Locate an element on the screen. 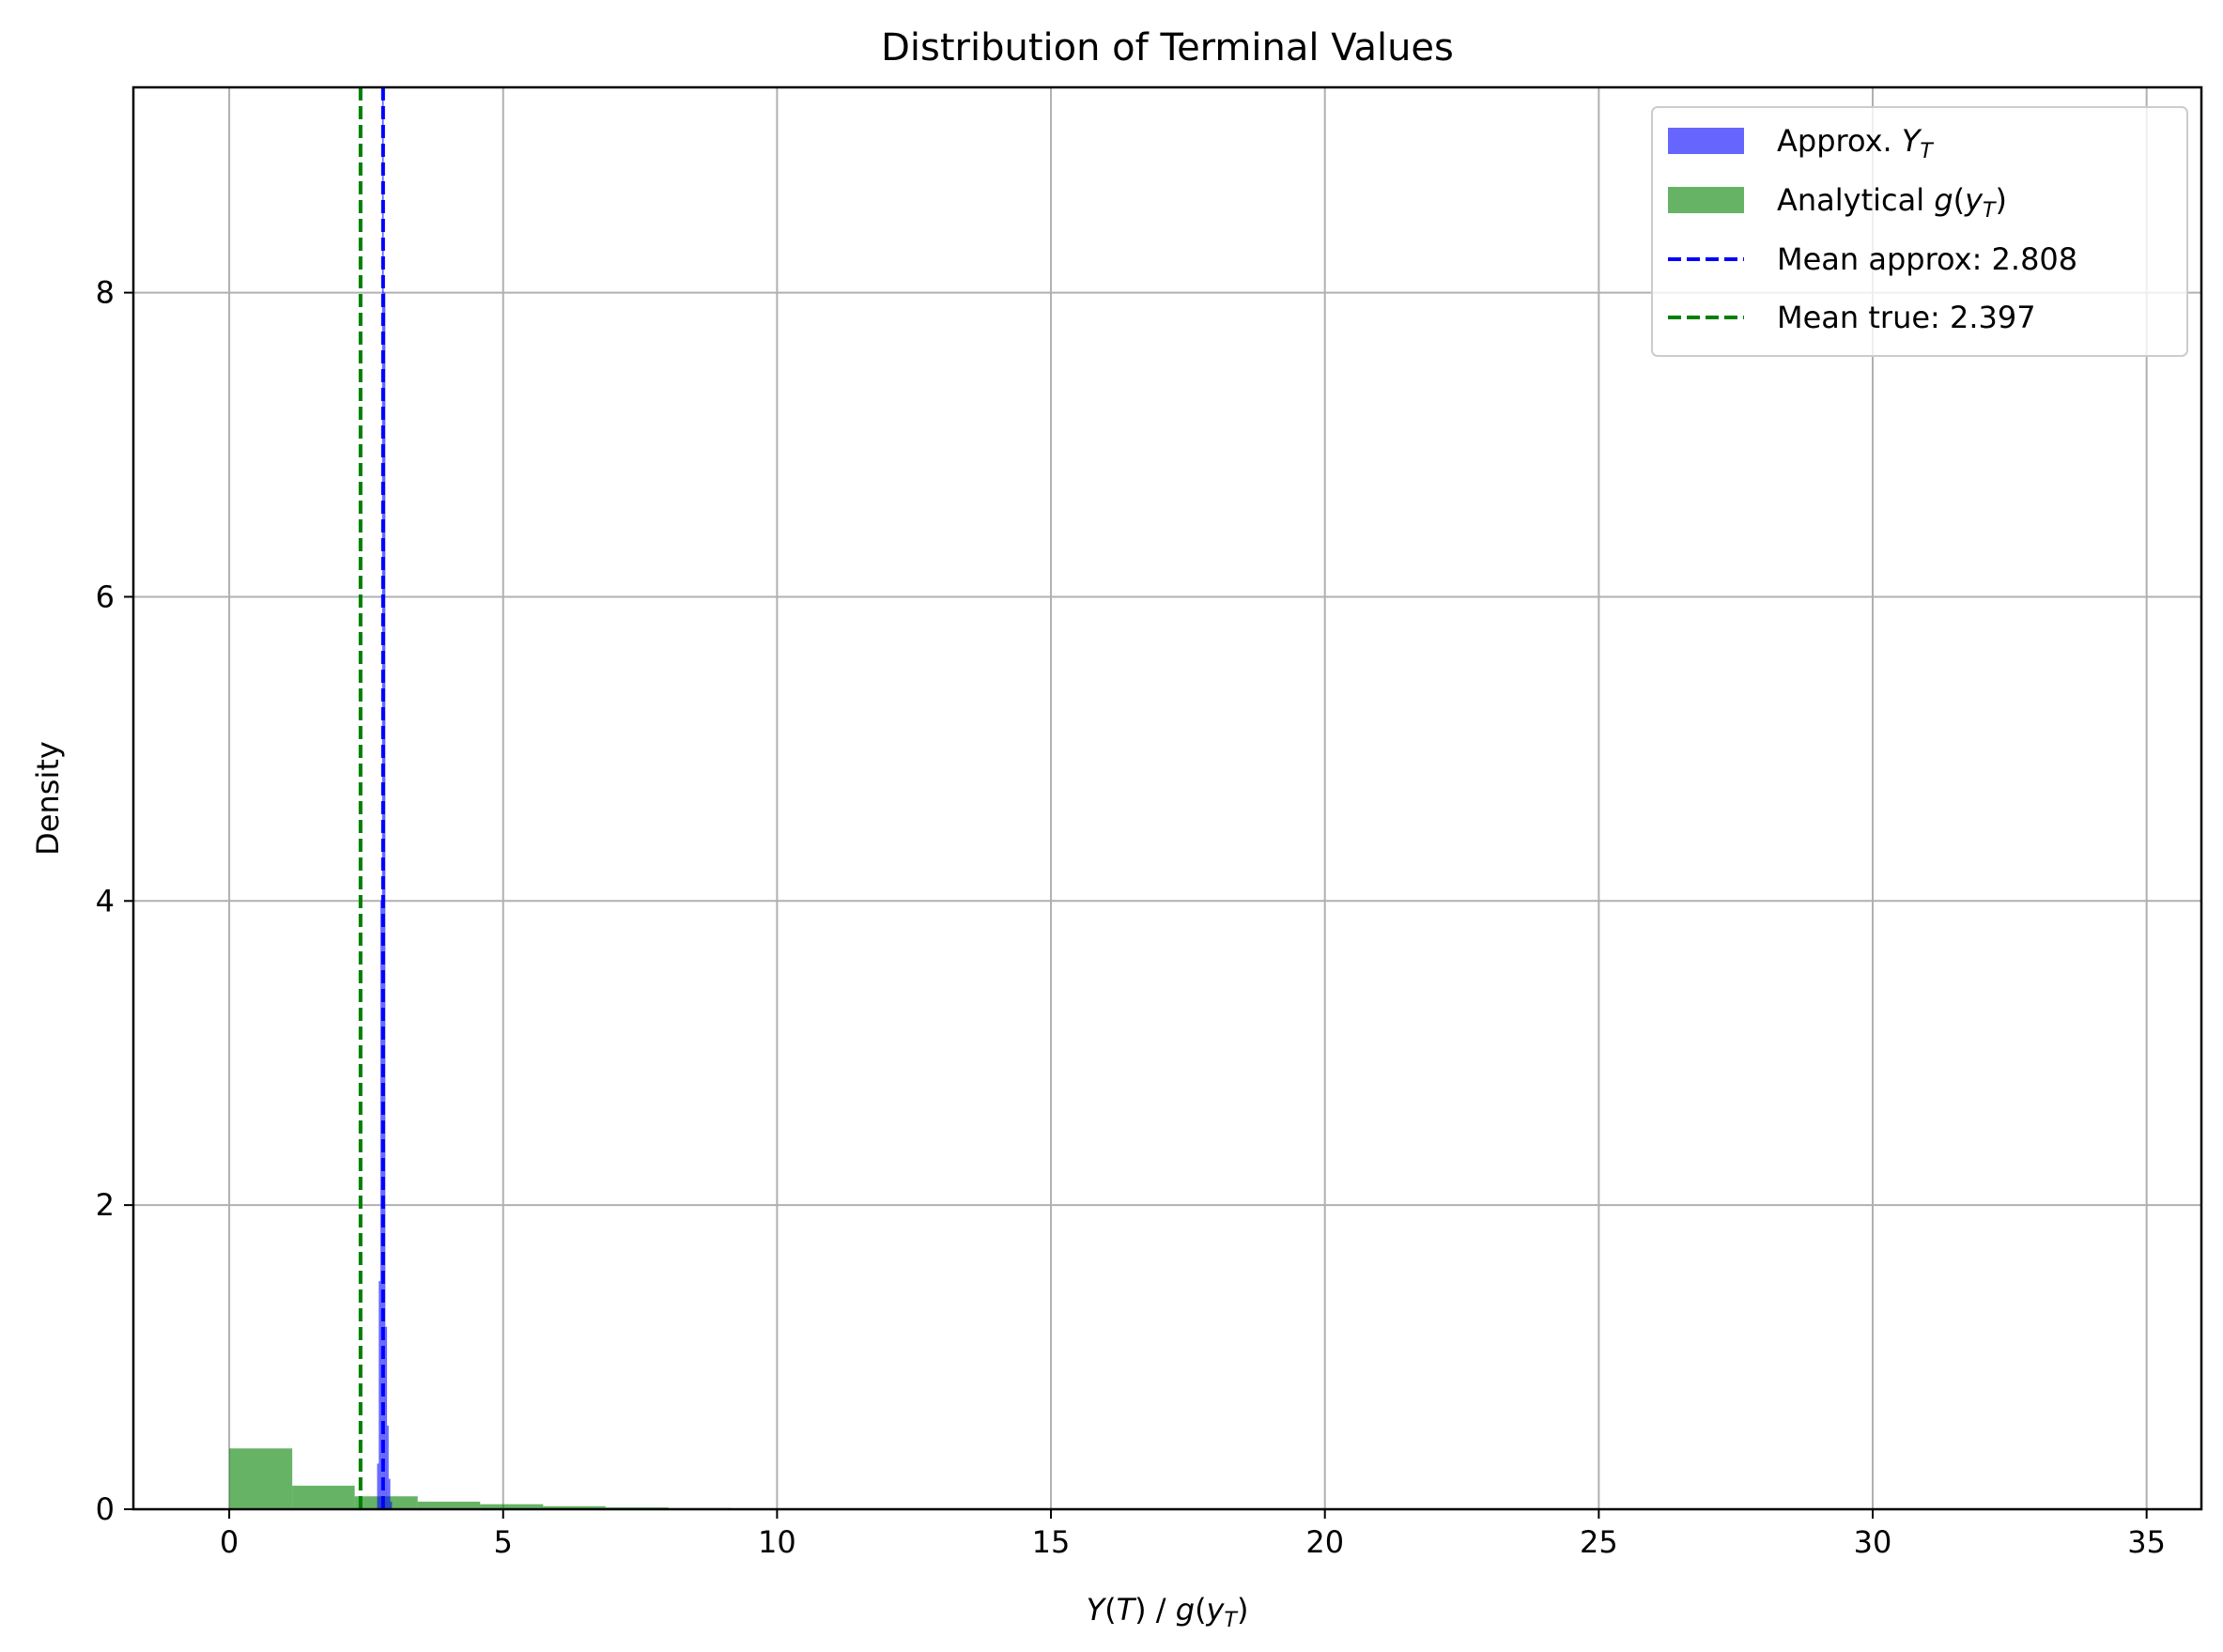  y-tick-label: 2 is located at coordinates (105, 1205).